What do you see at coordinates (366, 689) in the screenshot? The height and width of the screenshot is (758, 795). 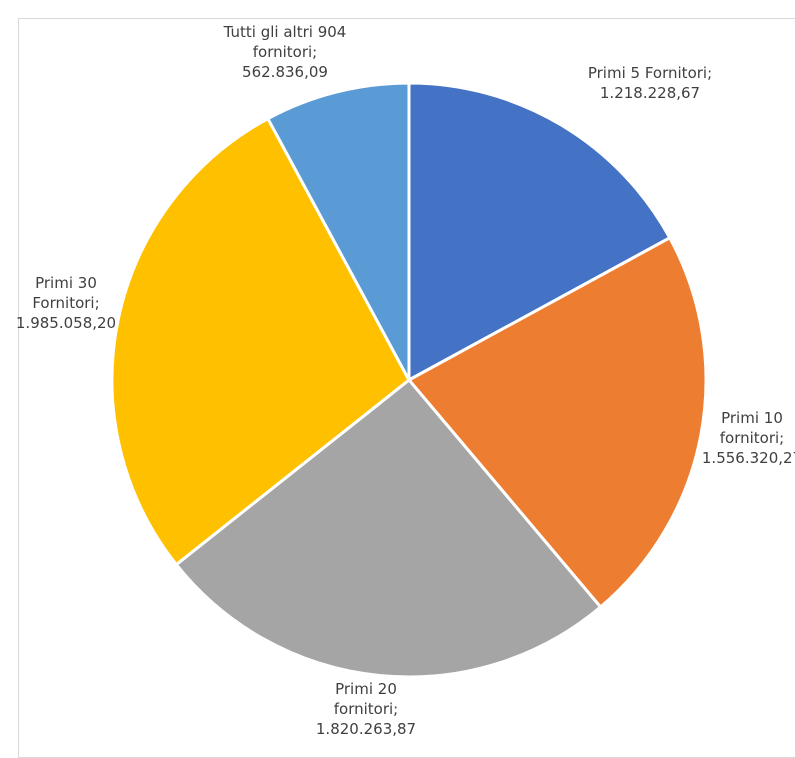 I see `label-primi-20-line: Primi 20` at bounding box center [366, 689].